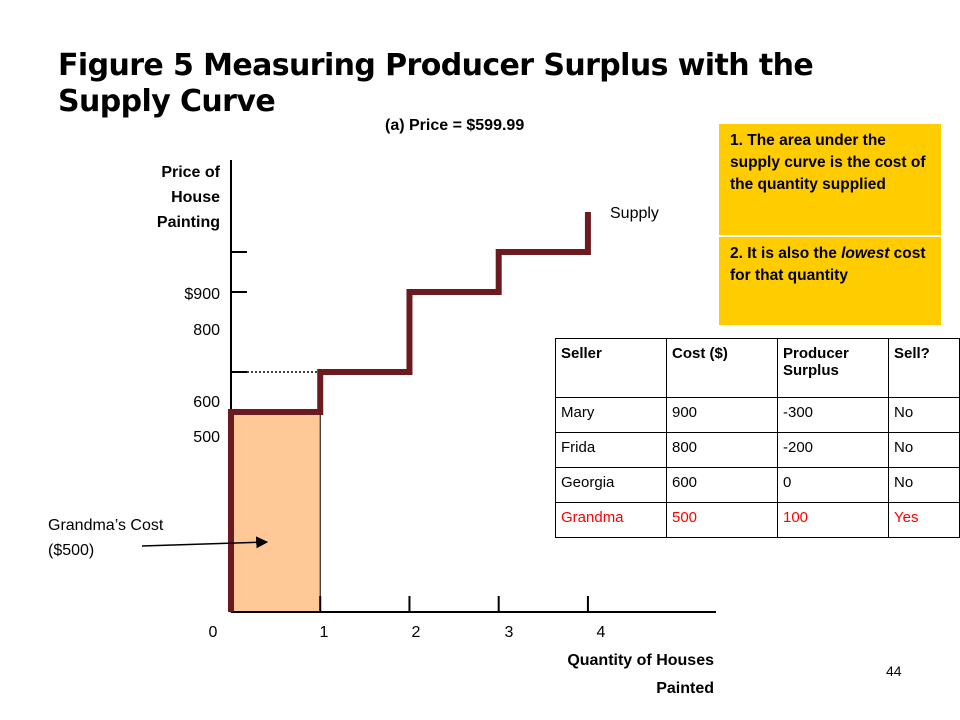  Describe the element at coordinates (894, 671) in the screenshot. I see `page-number: 44` at that location.